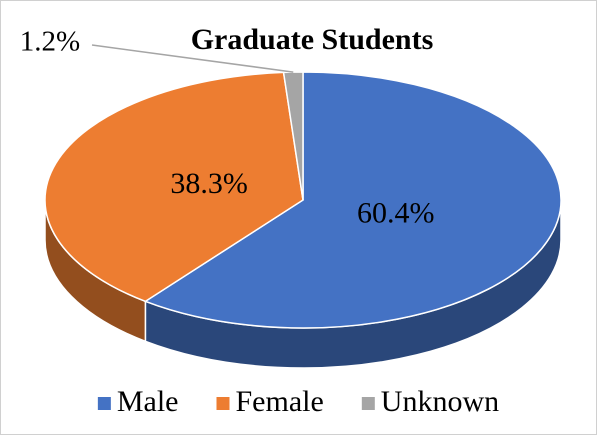 This screenshot has width=597, height=435. I want to click on legend: Male Female Unknown, so click(298, 401).